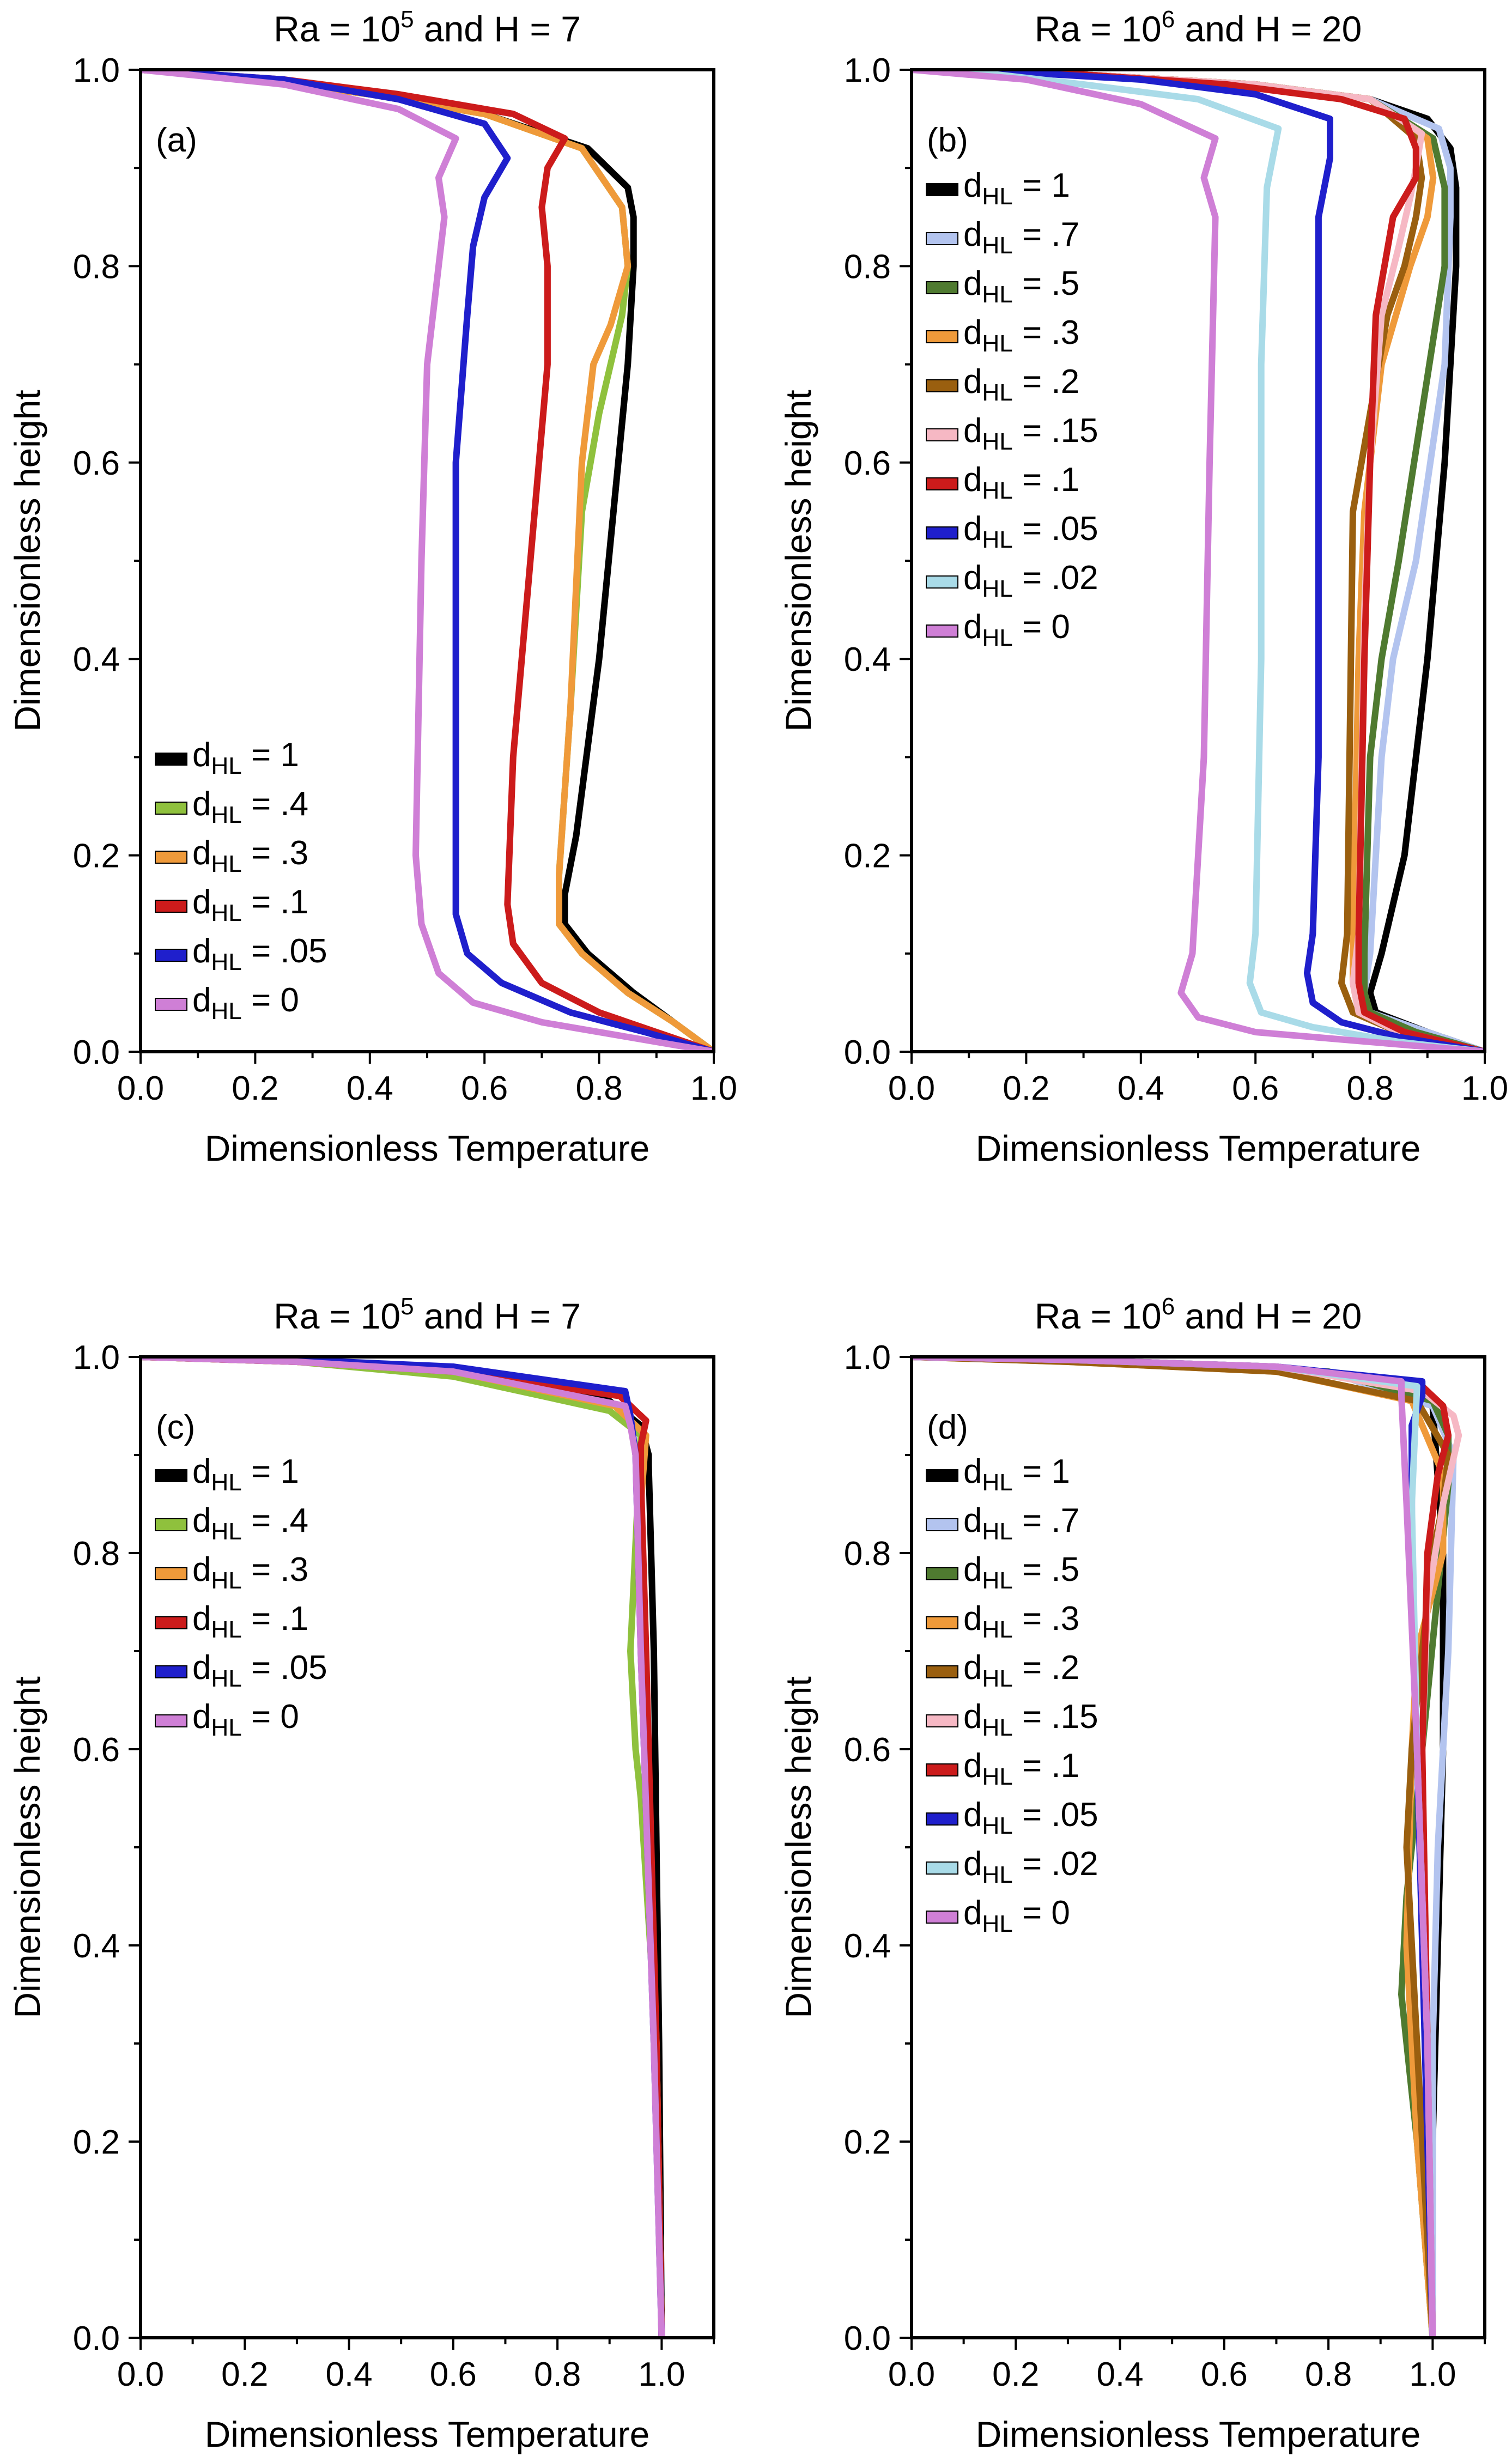  I want to click on legend-entry-label: dHL = .15, so click(1030, 1719).